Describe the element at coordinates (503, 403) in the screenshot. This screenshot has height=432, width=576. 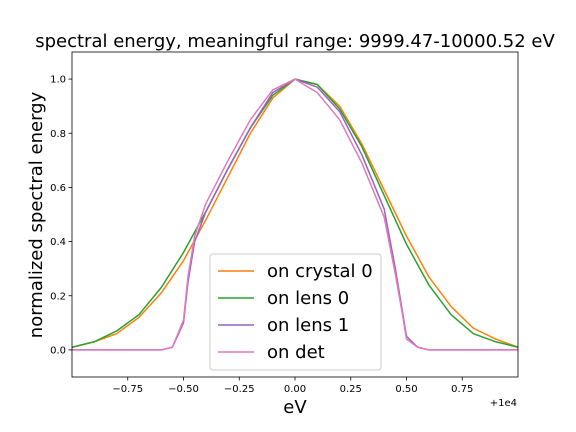
I see `x-offset-label: +1e4` at that location.